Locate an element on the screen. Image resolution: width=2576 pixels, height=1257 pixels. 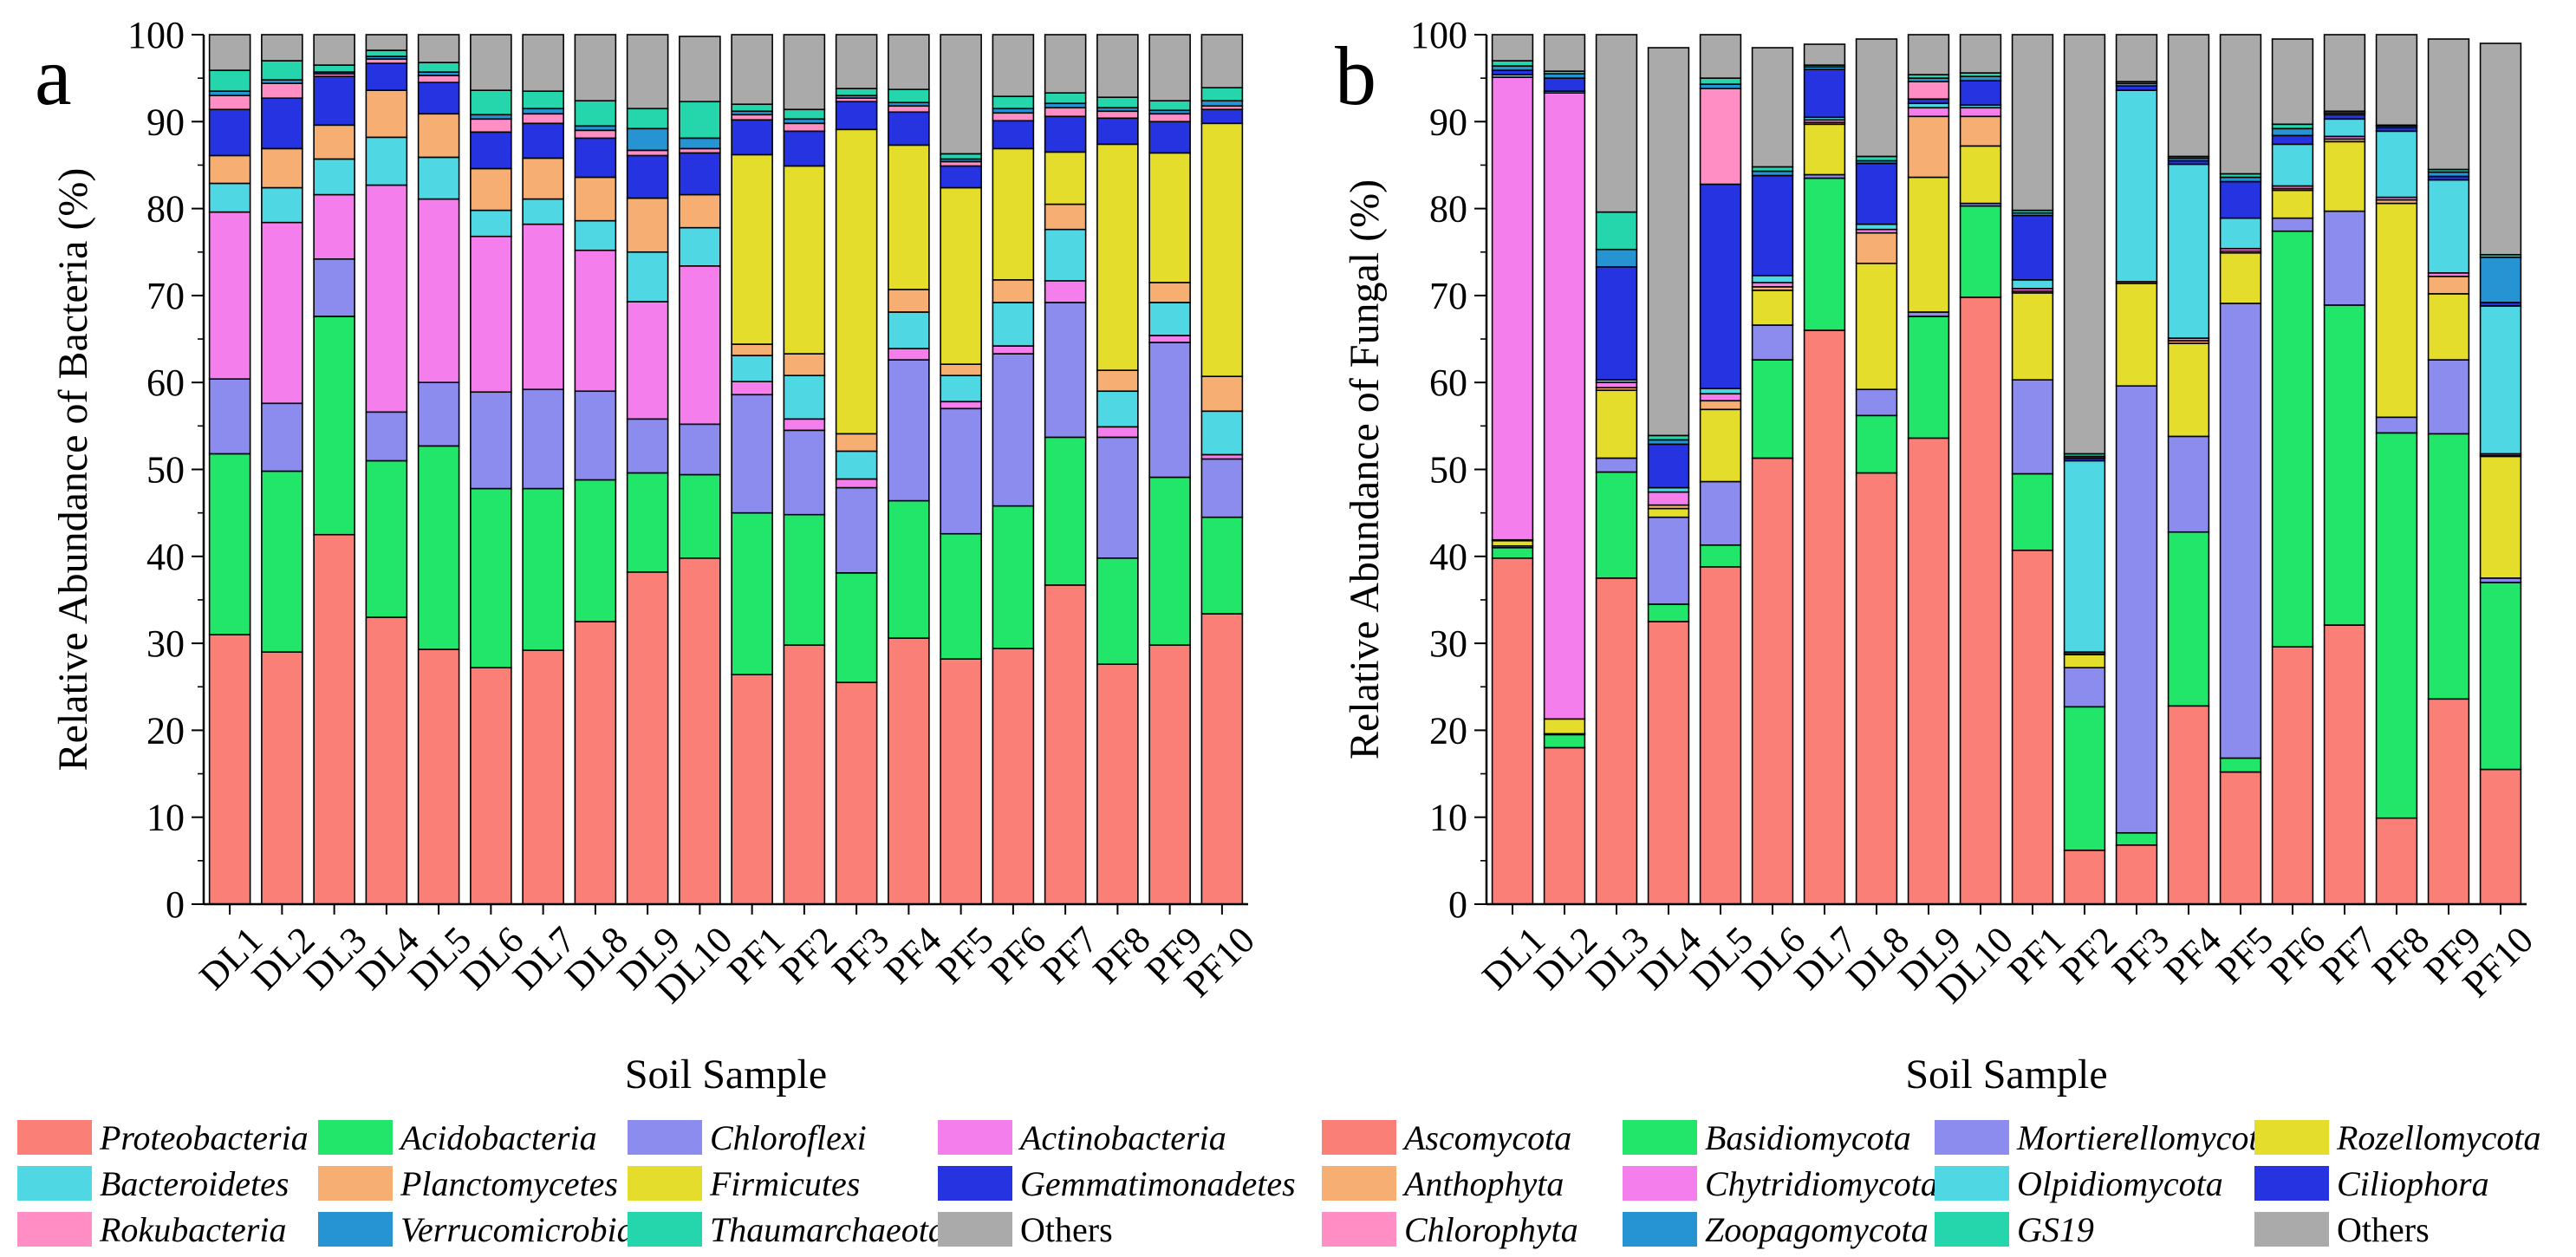
bar-segment-firmicutes-pf6 is located at coordinates (1013, 214).